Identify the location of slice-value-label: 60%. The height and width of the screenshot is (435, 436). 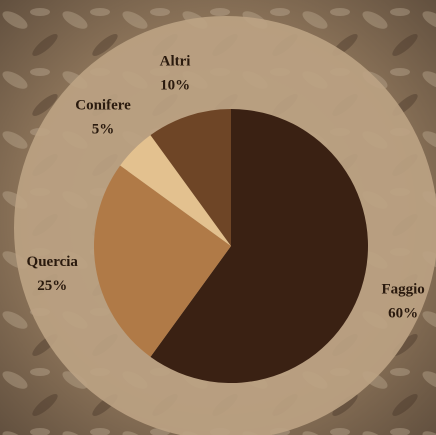
(403, 313).